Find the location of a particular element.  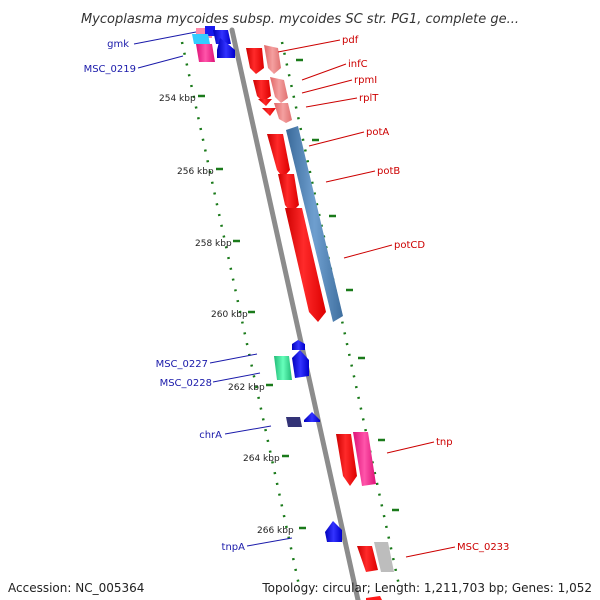

gene-label-potB: potB is located at coordinates (388, 171).